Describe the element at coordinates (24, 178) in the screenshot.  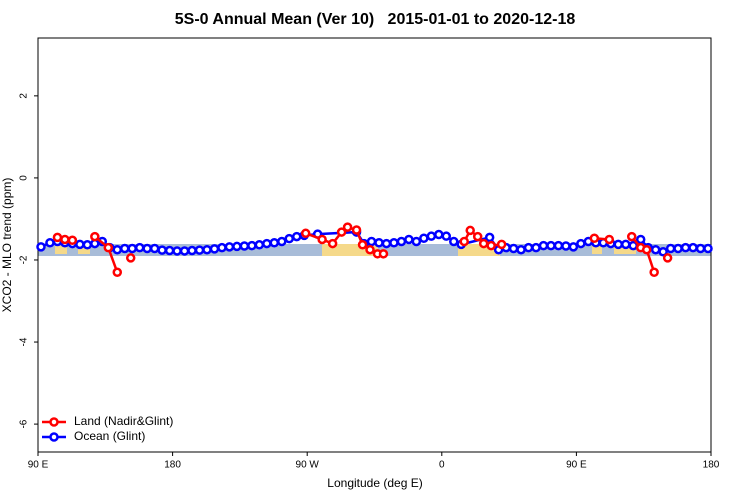
I see `y-tick-label: 0` at that location.